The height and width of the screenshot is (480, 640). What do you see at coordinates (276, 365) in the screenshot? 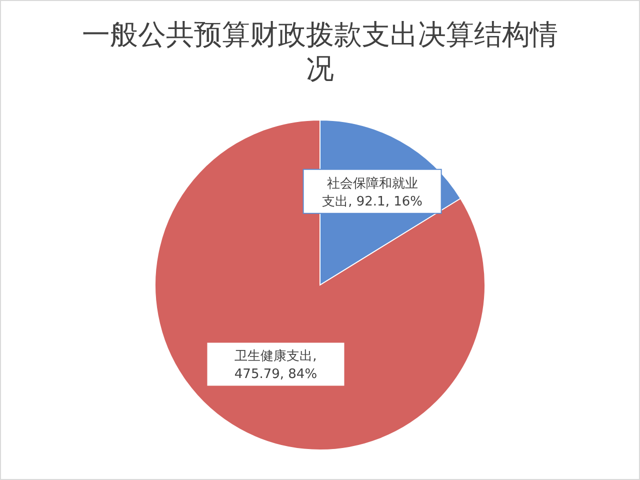
I see `slice-label: 卫生健康支出, 475.79, 84%` at bounding box center [276, 365].